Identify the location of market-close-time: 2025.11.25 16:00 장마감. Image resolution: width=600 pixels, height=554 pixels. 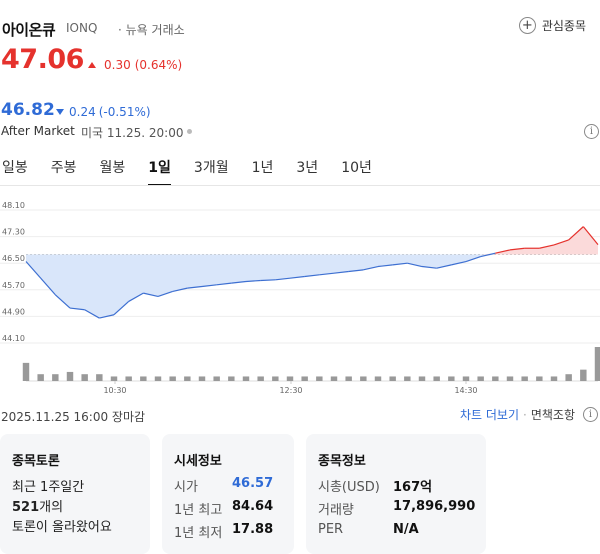
(73, 417).